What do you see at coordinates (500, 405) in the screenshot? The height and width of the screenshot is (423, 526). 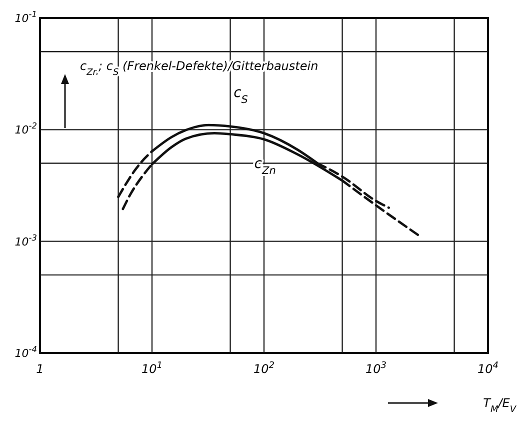 I see `x-axis-title: T$_{M}$/E$_{V}$` at bounding box center [500, 405].